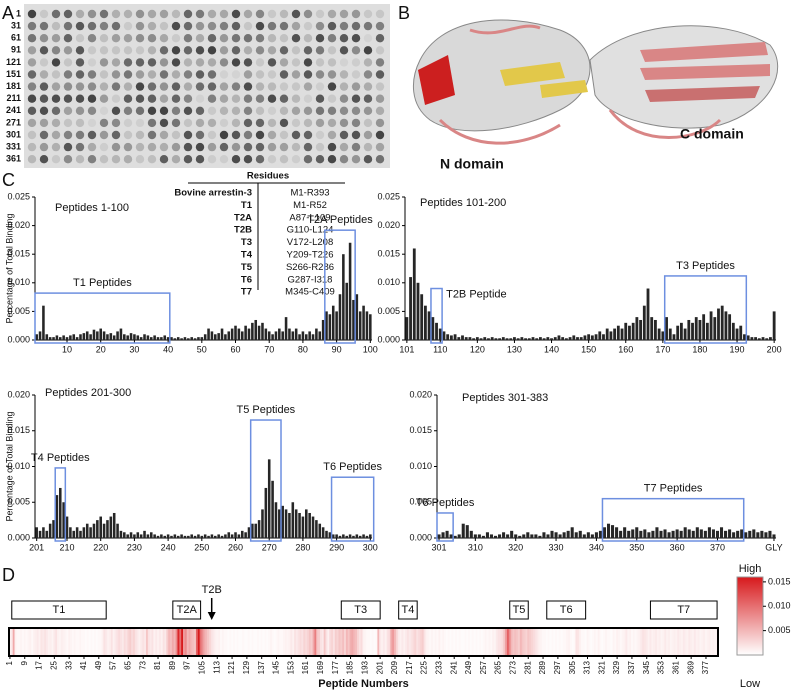  Describe the element at coordinates (683, 610) in the screenshot. I see `region-box` at that location.